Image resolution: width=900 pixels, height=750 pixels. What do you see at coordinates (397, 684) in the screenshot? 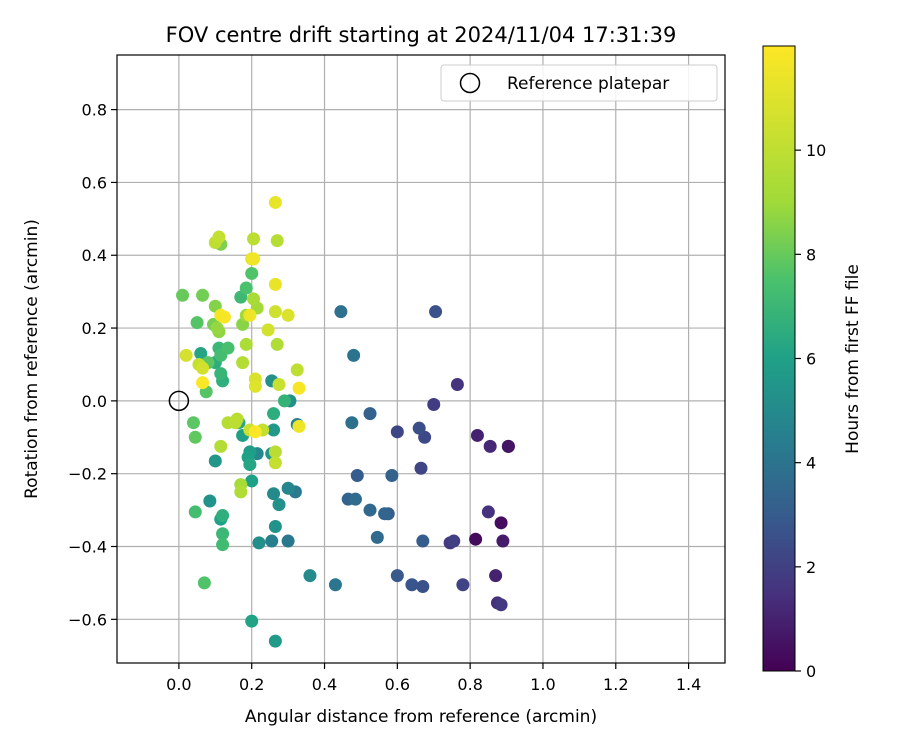
I see `x-tick-label: 0.6` at bounding box center [397, 684].